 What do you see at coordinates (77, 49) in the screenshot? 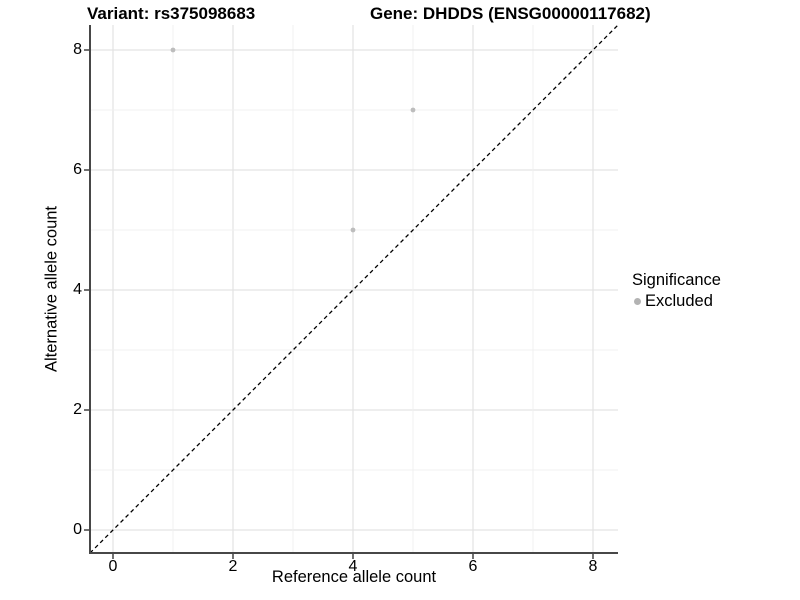
I see `y-tick-label-8: 8` at bounding box center [77, 49].